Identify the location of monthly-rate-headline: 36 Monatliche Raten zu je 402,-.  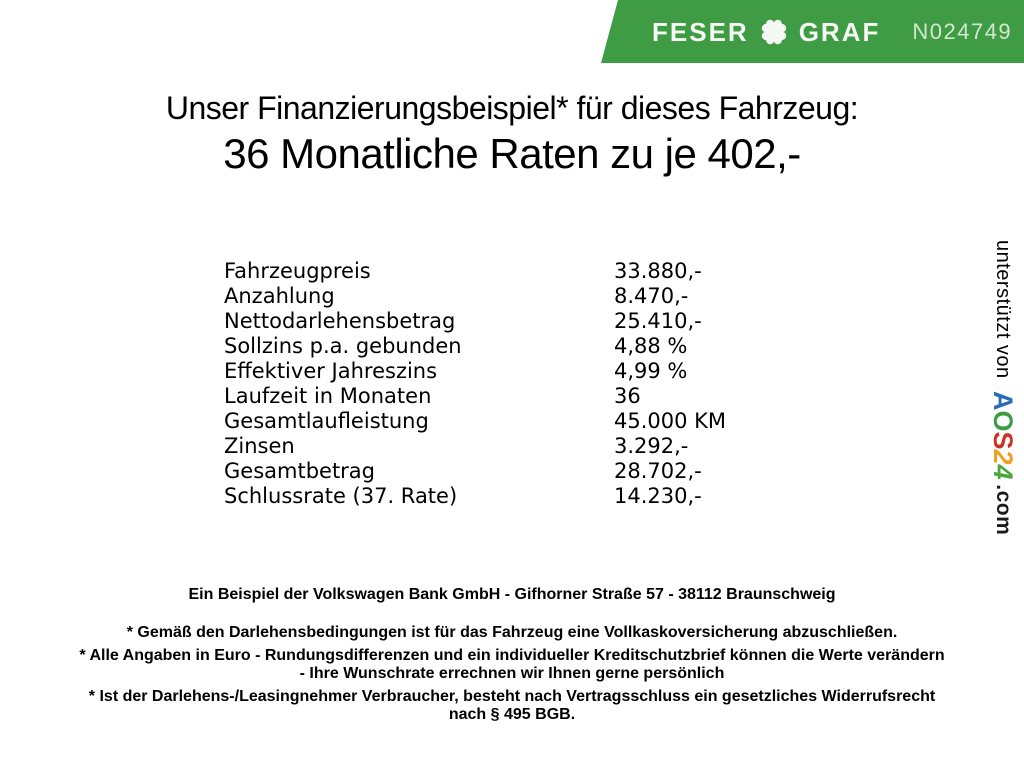
(512, 153).